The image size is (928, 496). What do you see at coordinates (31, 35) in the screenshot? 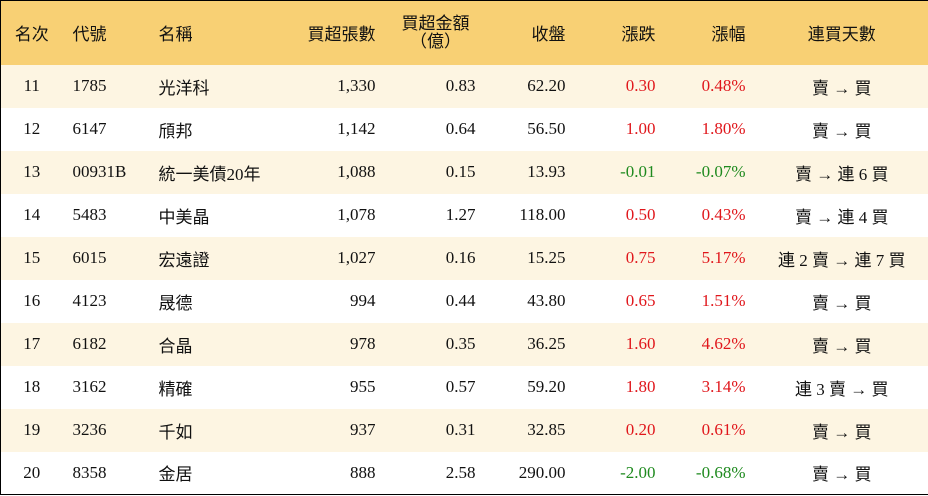
I see `header-cell: 名次` at bounding box center [31, 35].